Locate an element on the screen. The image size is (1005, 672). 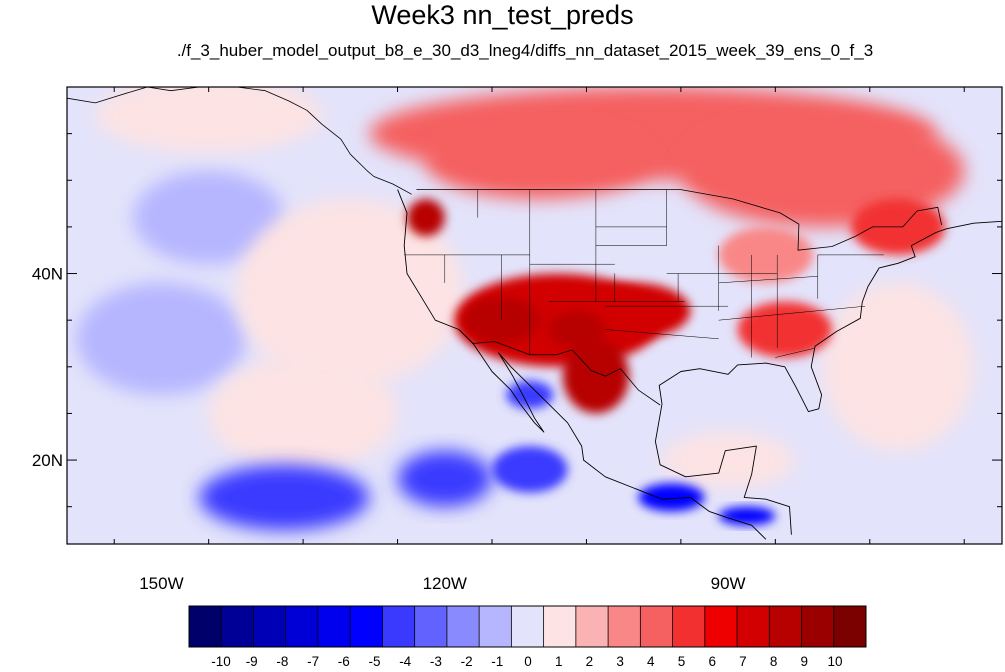
colorbar-label: -7 is located at coordinates (313, 661).